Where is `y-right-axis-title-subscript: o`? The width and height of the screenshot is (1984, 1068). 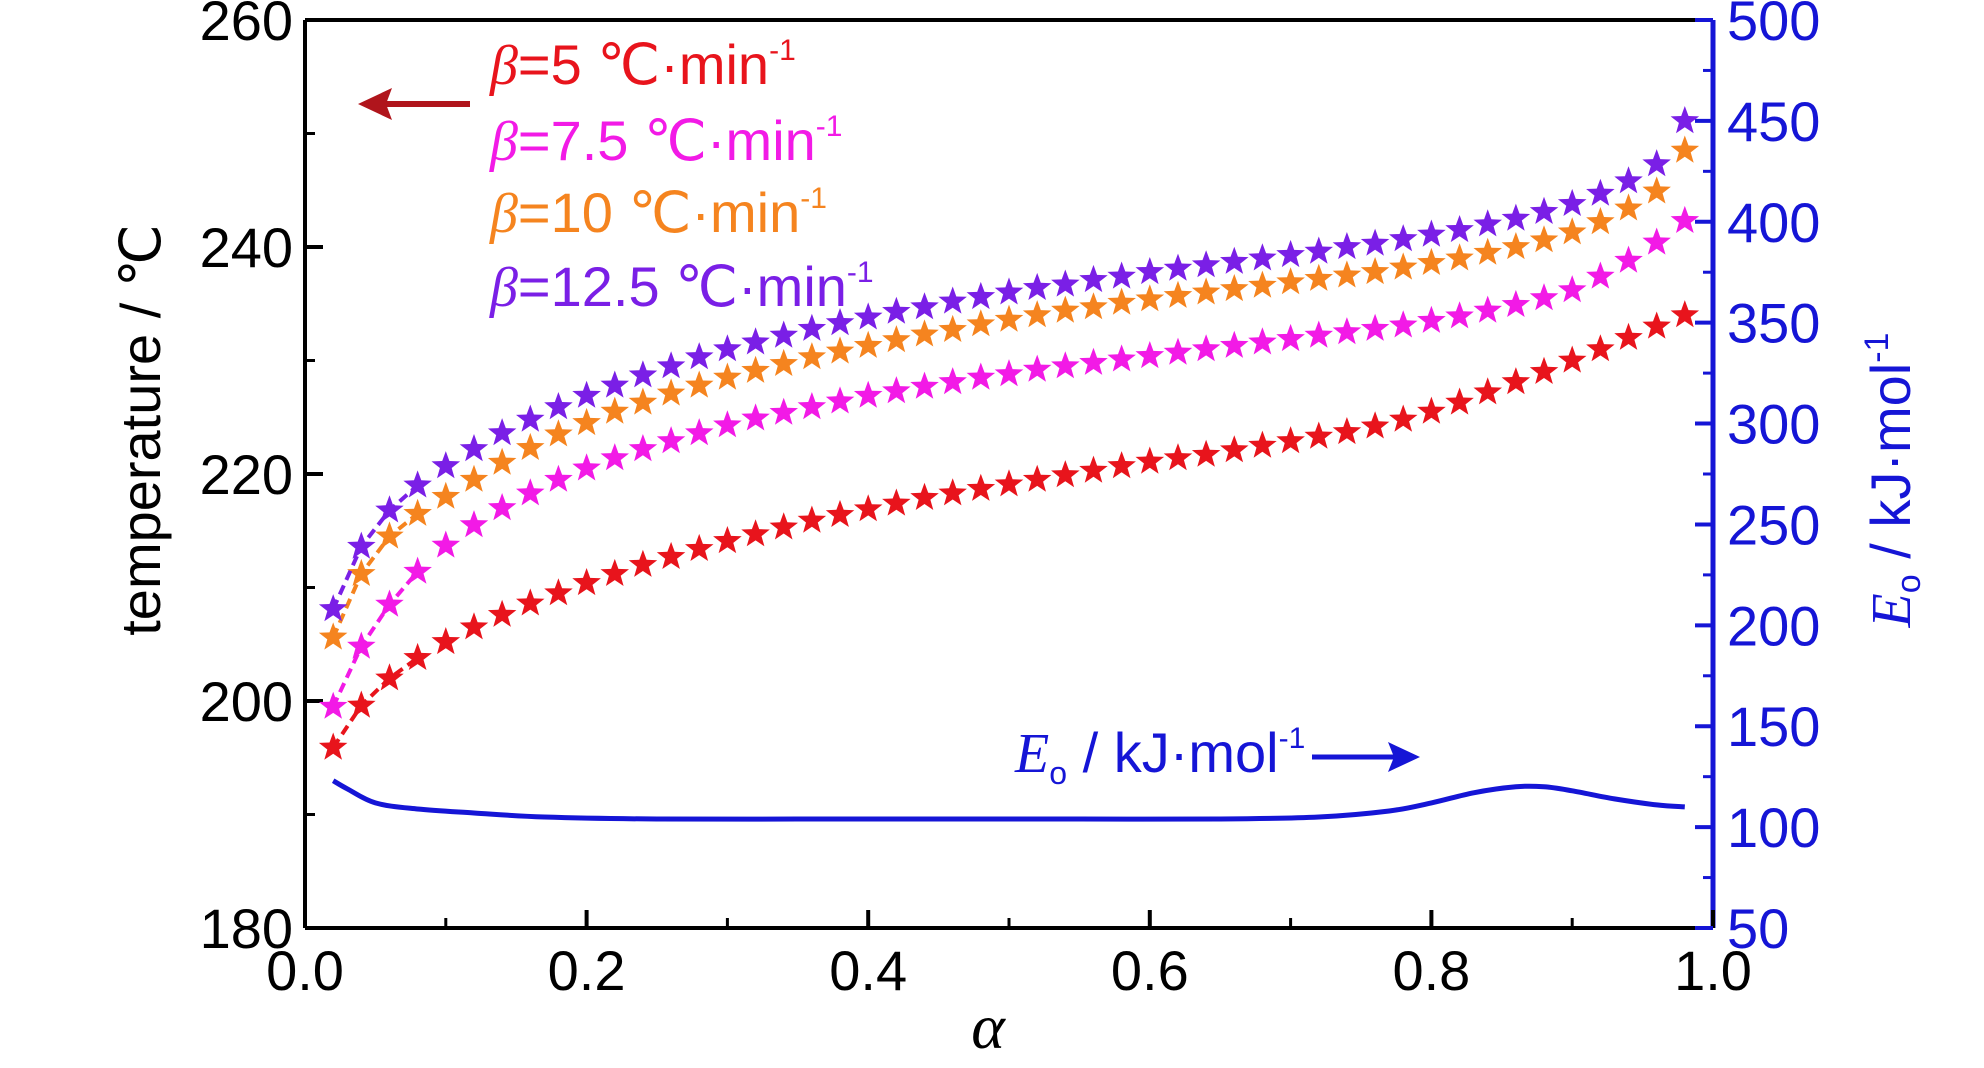 y-right-axis-title-subscript: o is located at coordinates (1909, 583).